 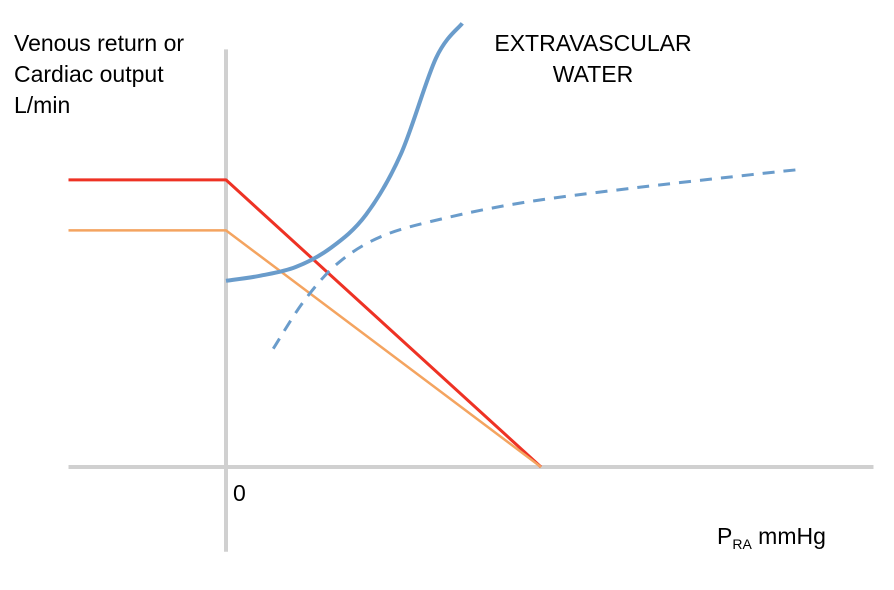 I want to click on annotation-line-2: WATER, so click(x=593, y=74).